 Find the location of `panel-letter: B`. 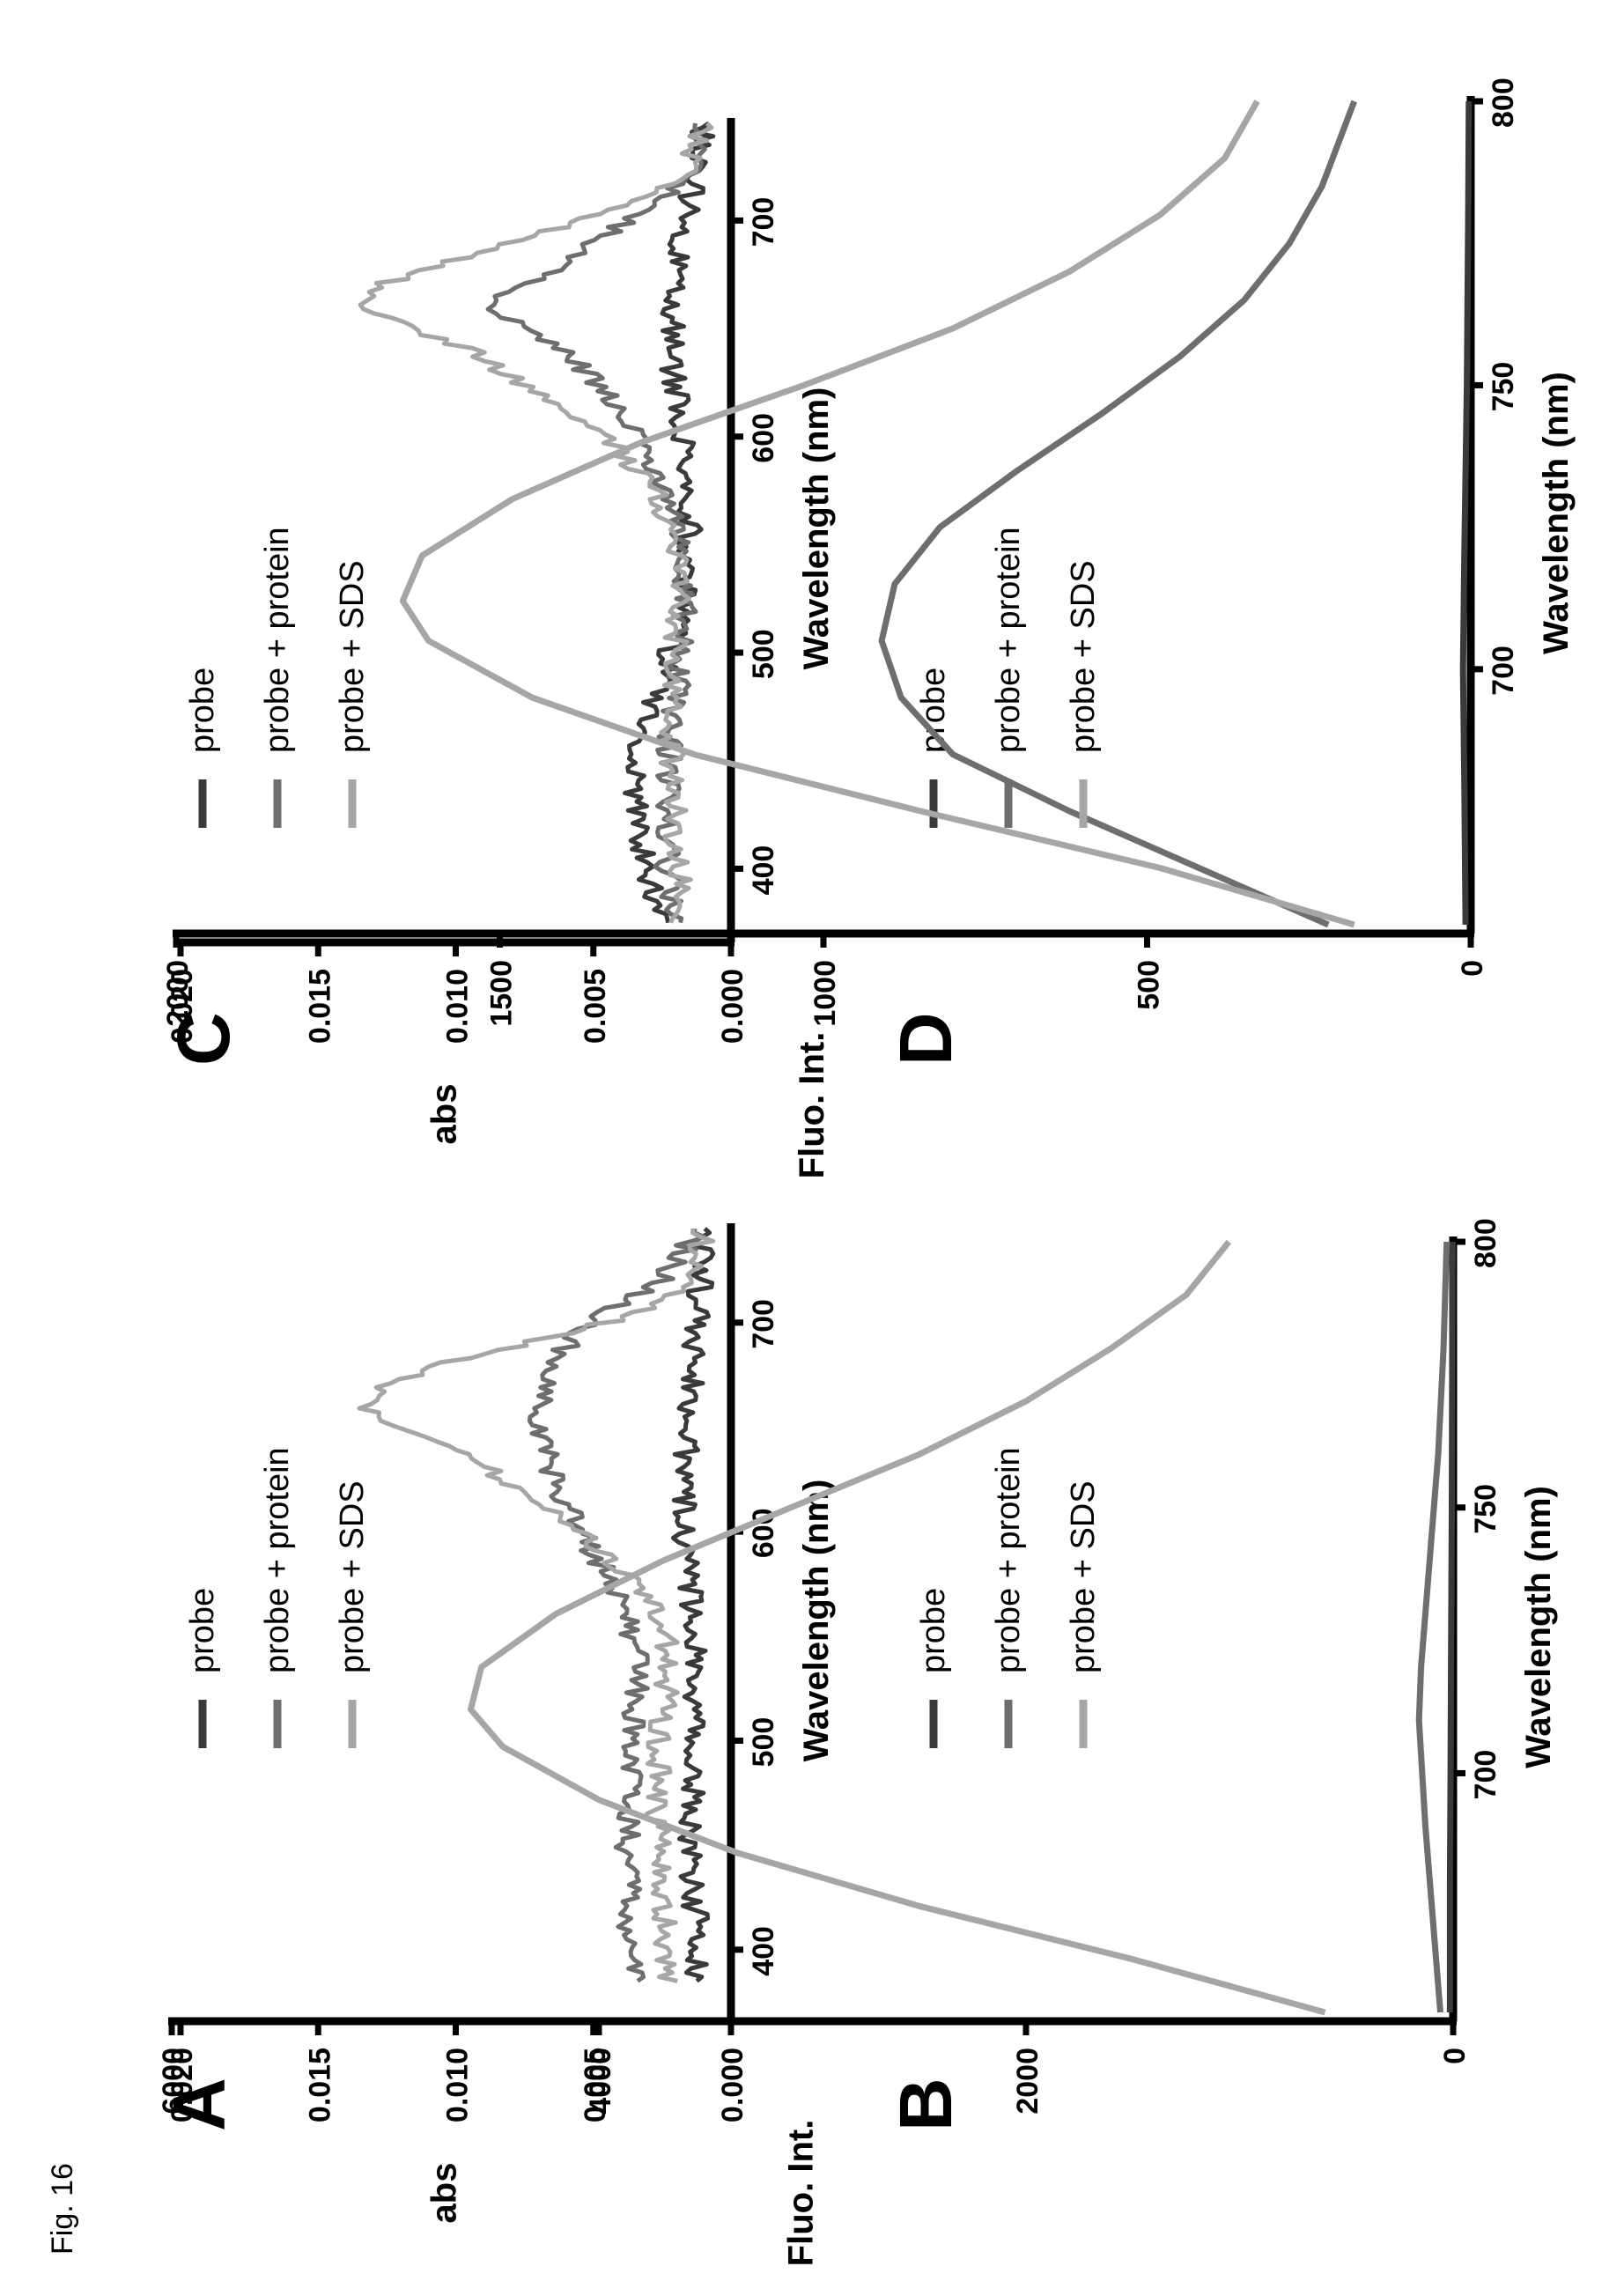

panel-letter: B is located at coordinates (926, 2104).